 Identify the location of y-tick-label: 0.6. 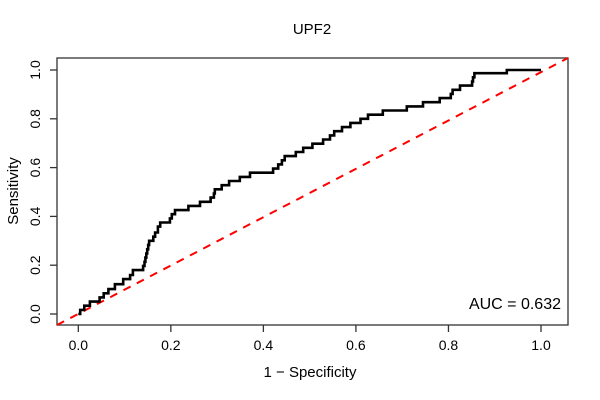
(35, 168).